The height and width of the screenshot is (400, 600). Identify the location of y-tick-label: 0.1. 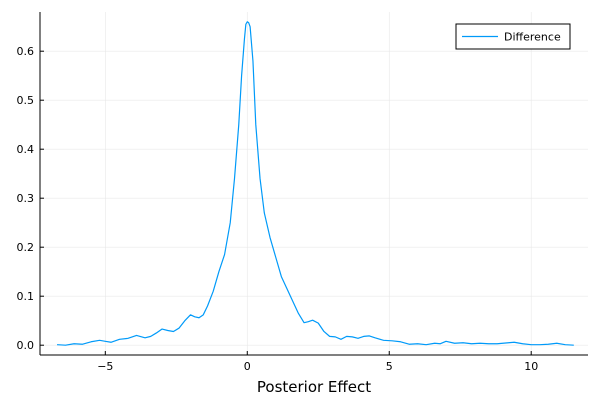
(26, 296).